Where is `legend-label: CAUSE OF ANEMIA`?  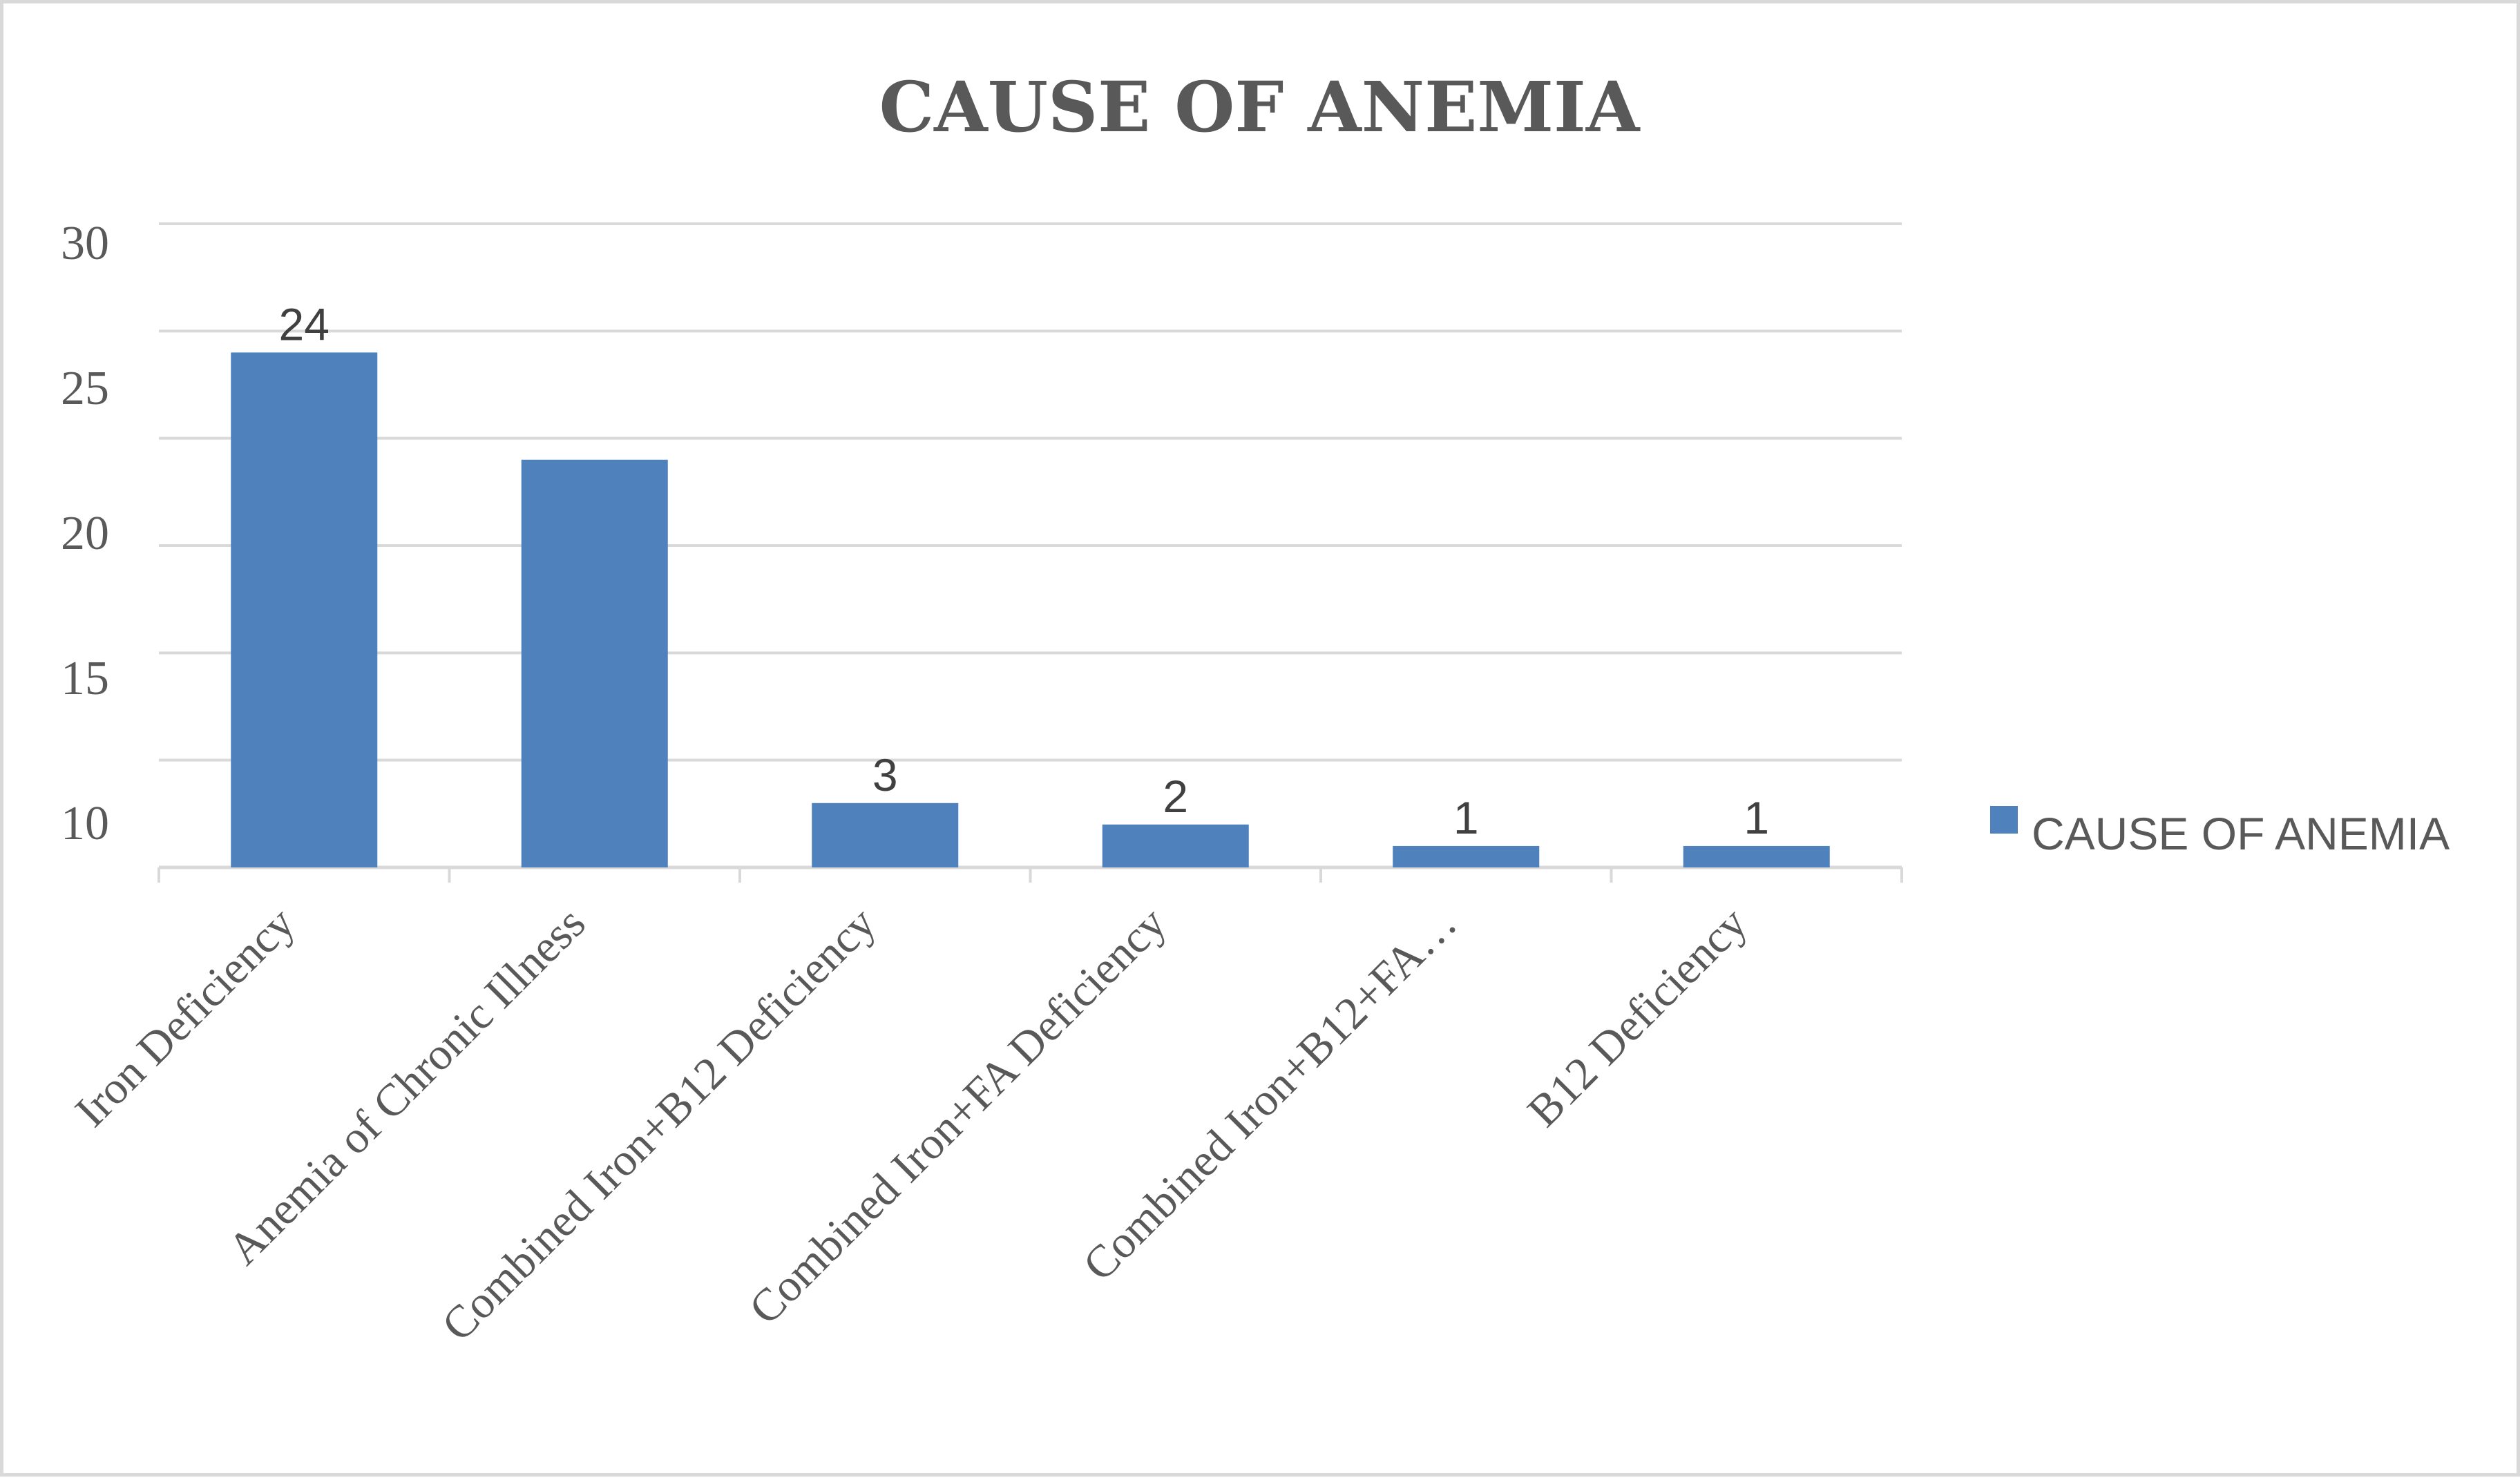
legend-label: CAUSE OF ANEMIA is located at coordinates (2241, 833).